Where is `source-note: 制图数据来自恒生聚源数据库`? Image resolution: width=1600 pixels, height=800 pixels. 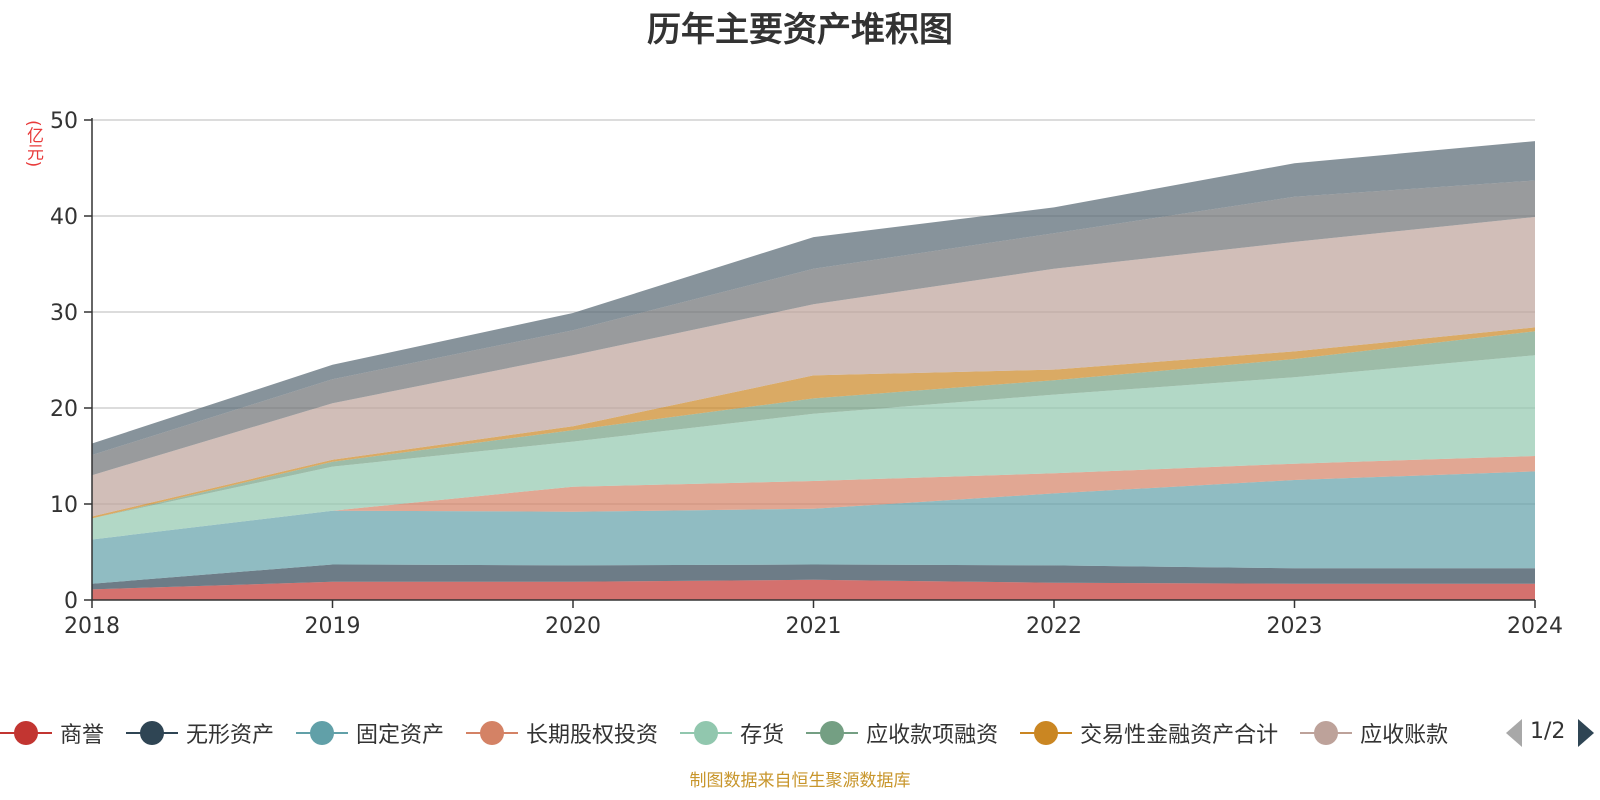
source-note: 制图数据来自恒生聚源数据库 is located at coordinates (800, 781).